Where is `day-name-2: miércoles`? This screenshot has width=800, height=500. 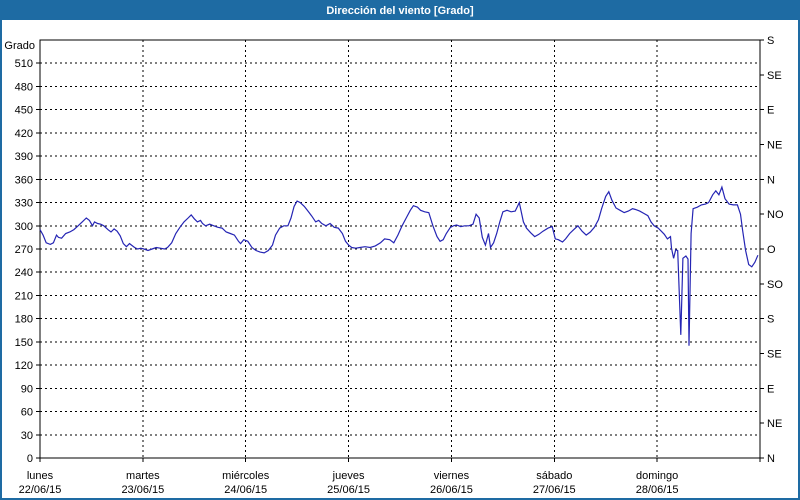 day-name-2: miércoles is located at coordinates (246, 476).